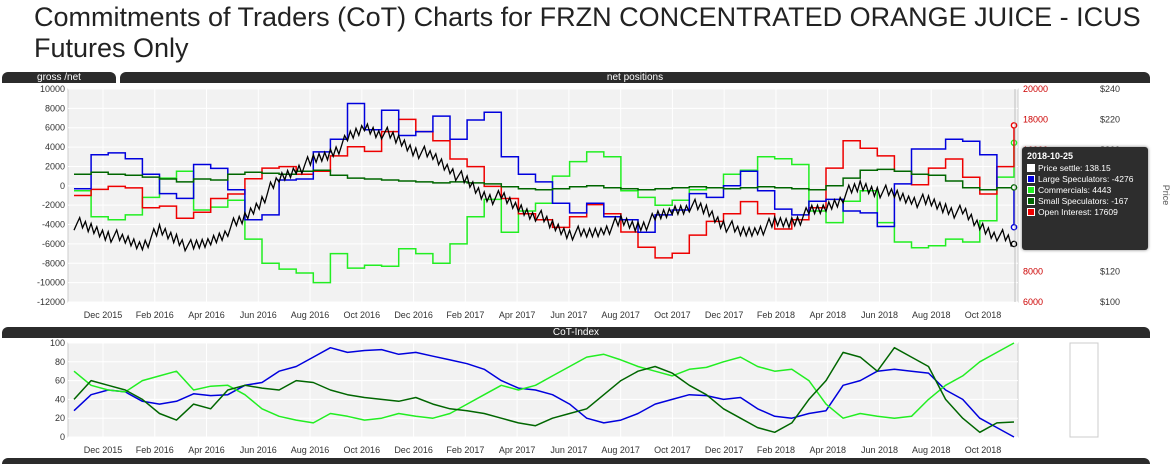  I want to click on cot-x-tick-label: Feb 2018, so click(776, 450).